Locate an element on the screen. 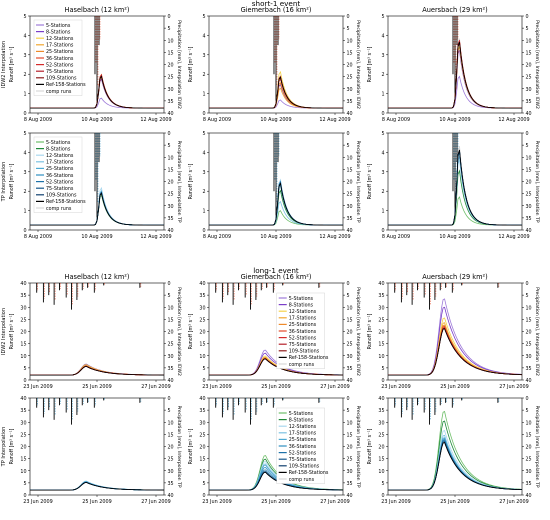 The width and height of the screenshot is (550, 520). left-tick-label: 15 is located at coordinates (381, 460).